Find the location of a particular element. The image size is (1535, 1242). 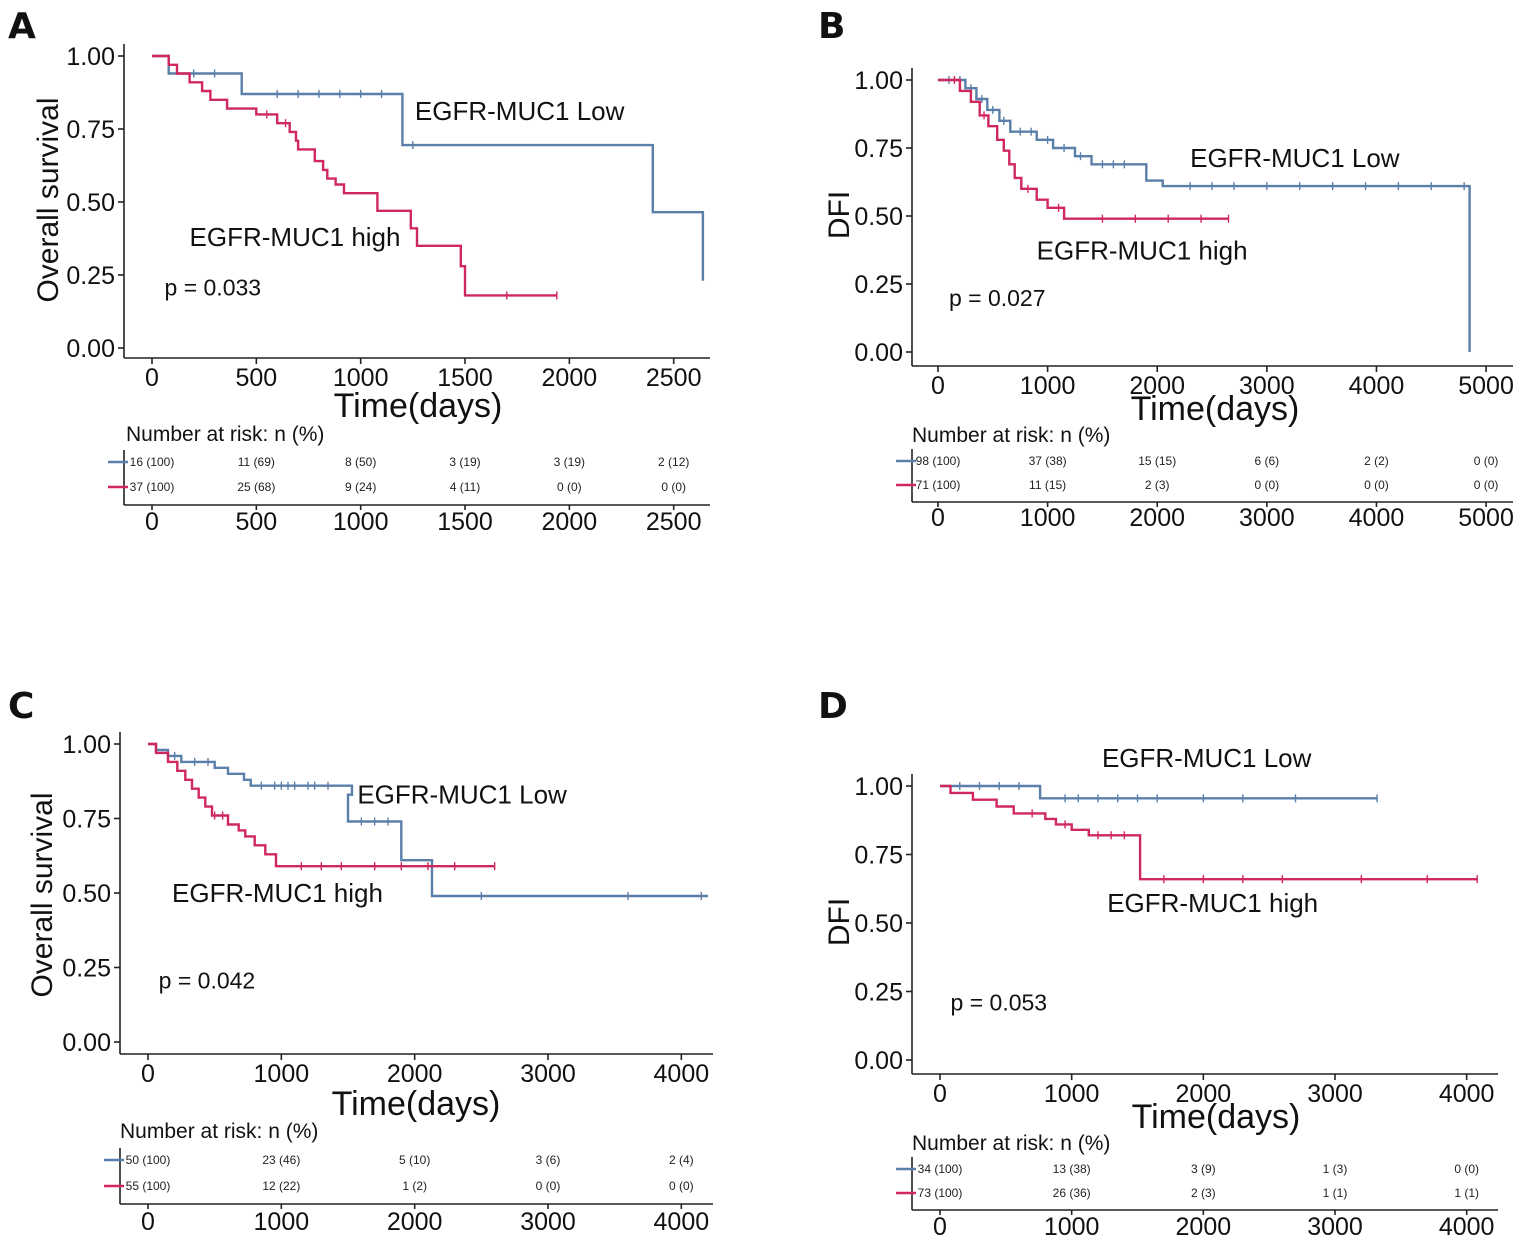

y-axis-label: DFI is located at coordinates (839, 215).